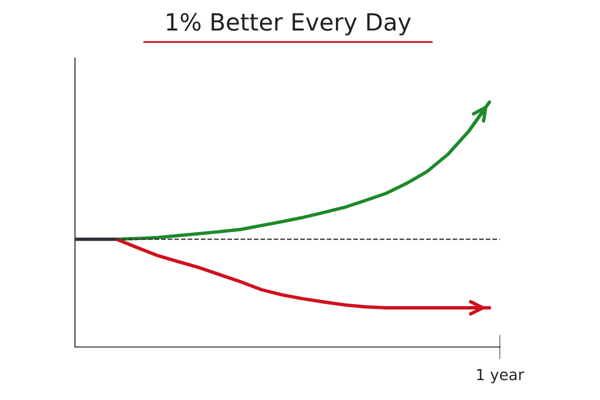 The height and width of the screenshot is (400, 600). What do you see at coordinates (500, 376) in the screenshot?
I see `text: 1 year` at bounding box center [500, 376].